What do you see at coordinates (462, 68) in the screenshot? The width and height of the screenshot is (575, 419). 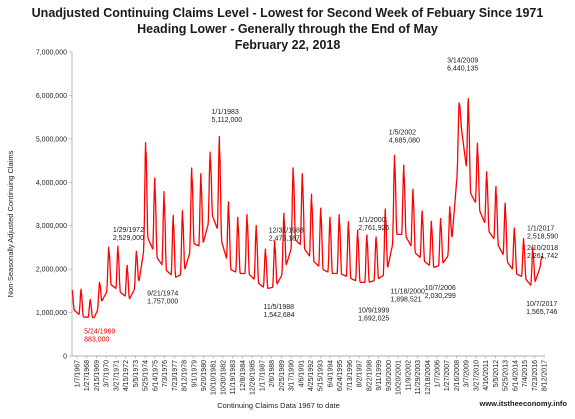 I see `annotation-value: 6,440,135` at bounding box center [462, 68].